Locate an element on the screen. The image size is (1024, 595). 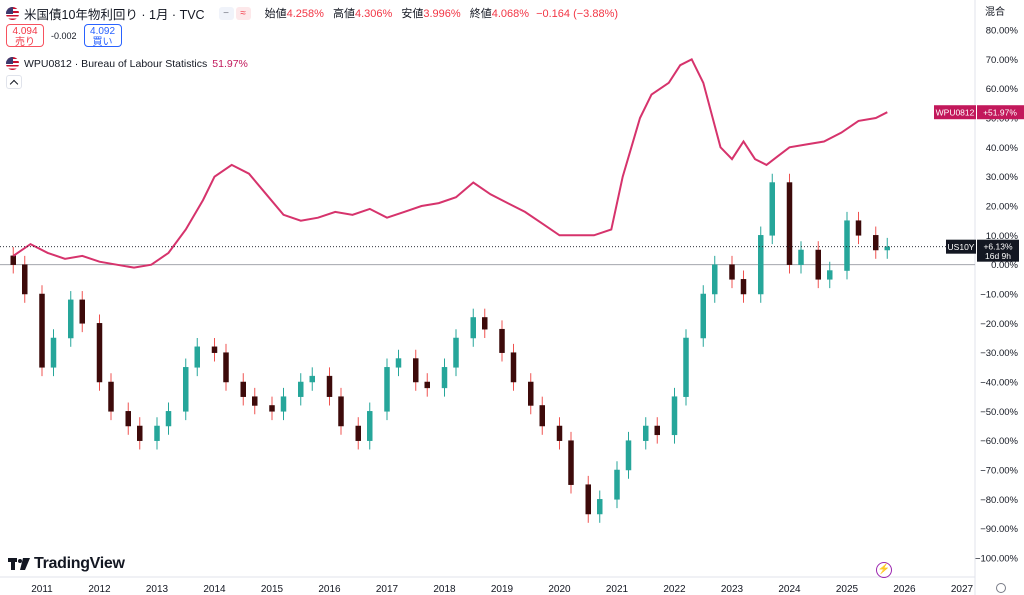
y-tick-label: −30.00% is located at coordinates (999, 353).